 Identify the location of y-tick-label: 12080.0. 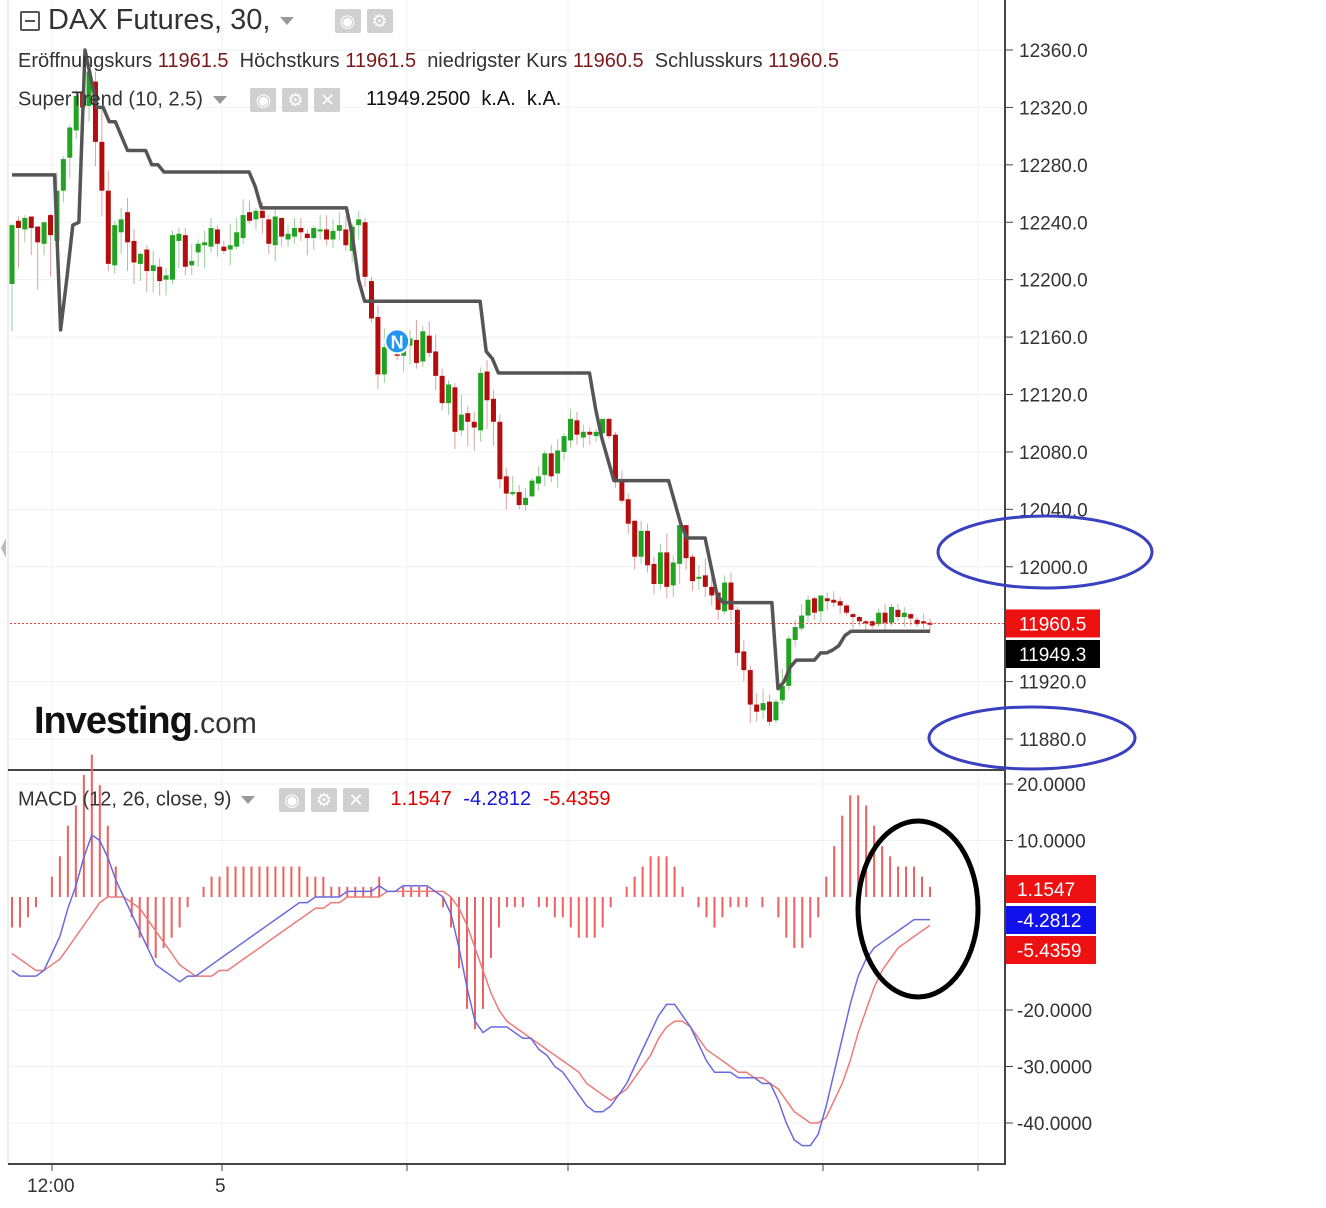
(1053, 453).